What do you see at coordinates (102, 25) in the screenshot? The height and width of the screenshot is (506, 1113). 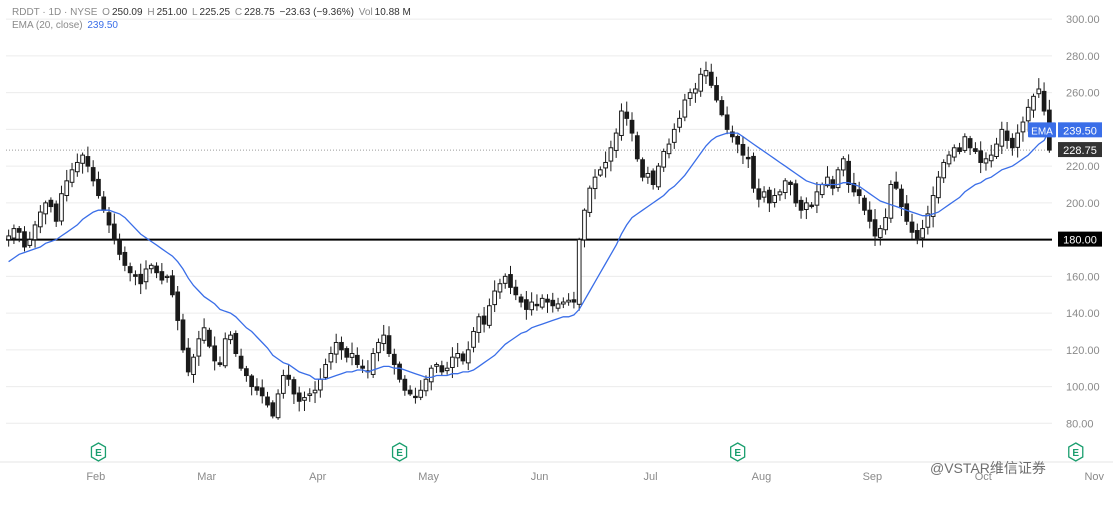 I see `ema-legend-value: 239.50` at bounding box center [102, 25].